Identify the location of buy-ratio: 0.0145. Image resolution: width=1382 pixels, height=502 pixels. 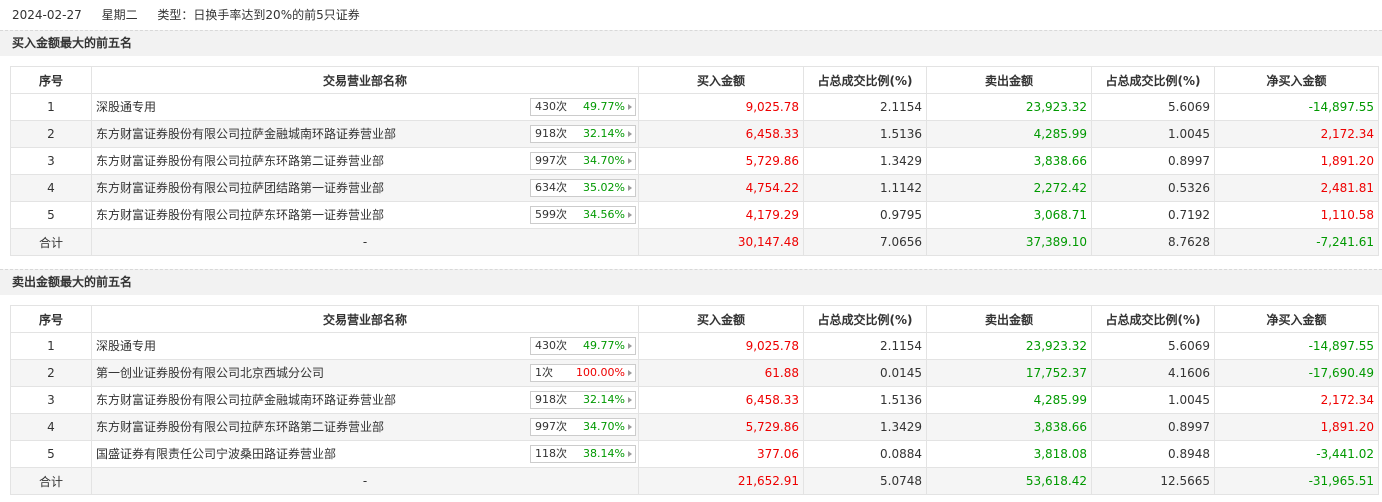
(865, 373).